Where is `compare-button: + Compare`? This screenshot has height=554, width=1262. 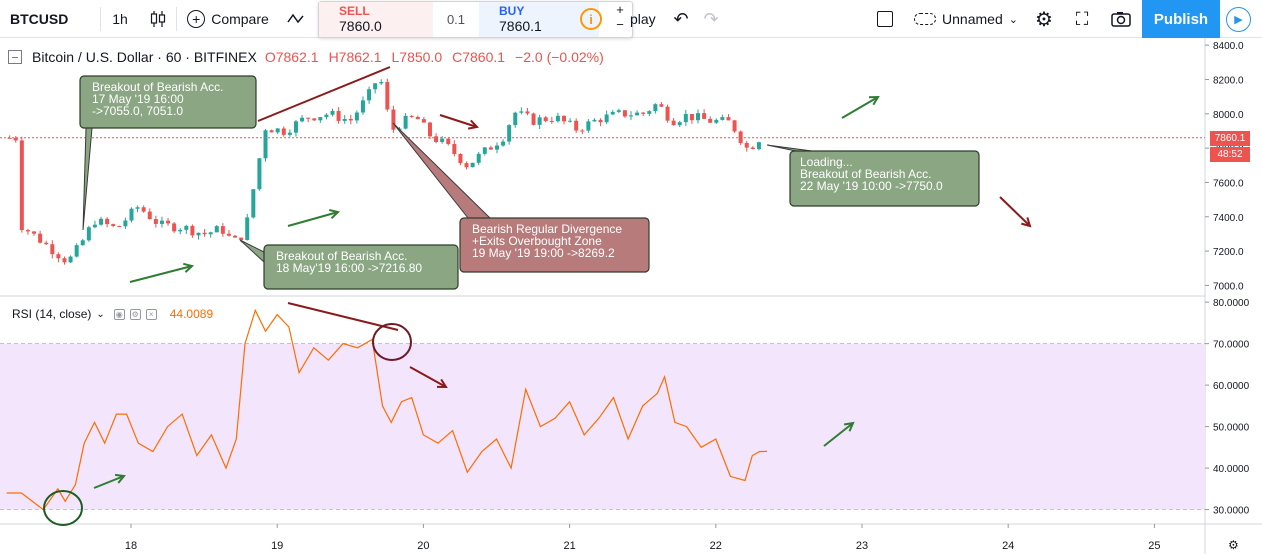
compare-button: + Compare is located at coordinates (228, 19).